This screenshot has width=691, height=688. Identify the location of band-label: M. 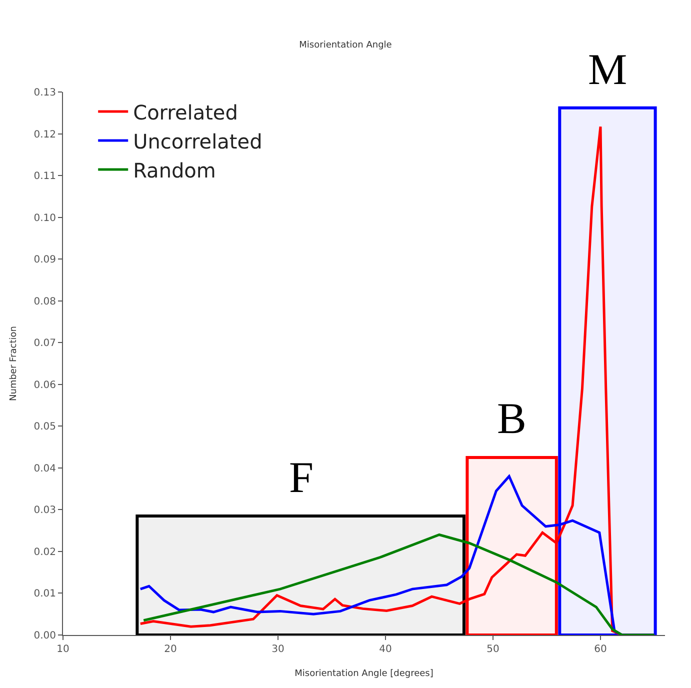
(608, 69).